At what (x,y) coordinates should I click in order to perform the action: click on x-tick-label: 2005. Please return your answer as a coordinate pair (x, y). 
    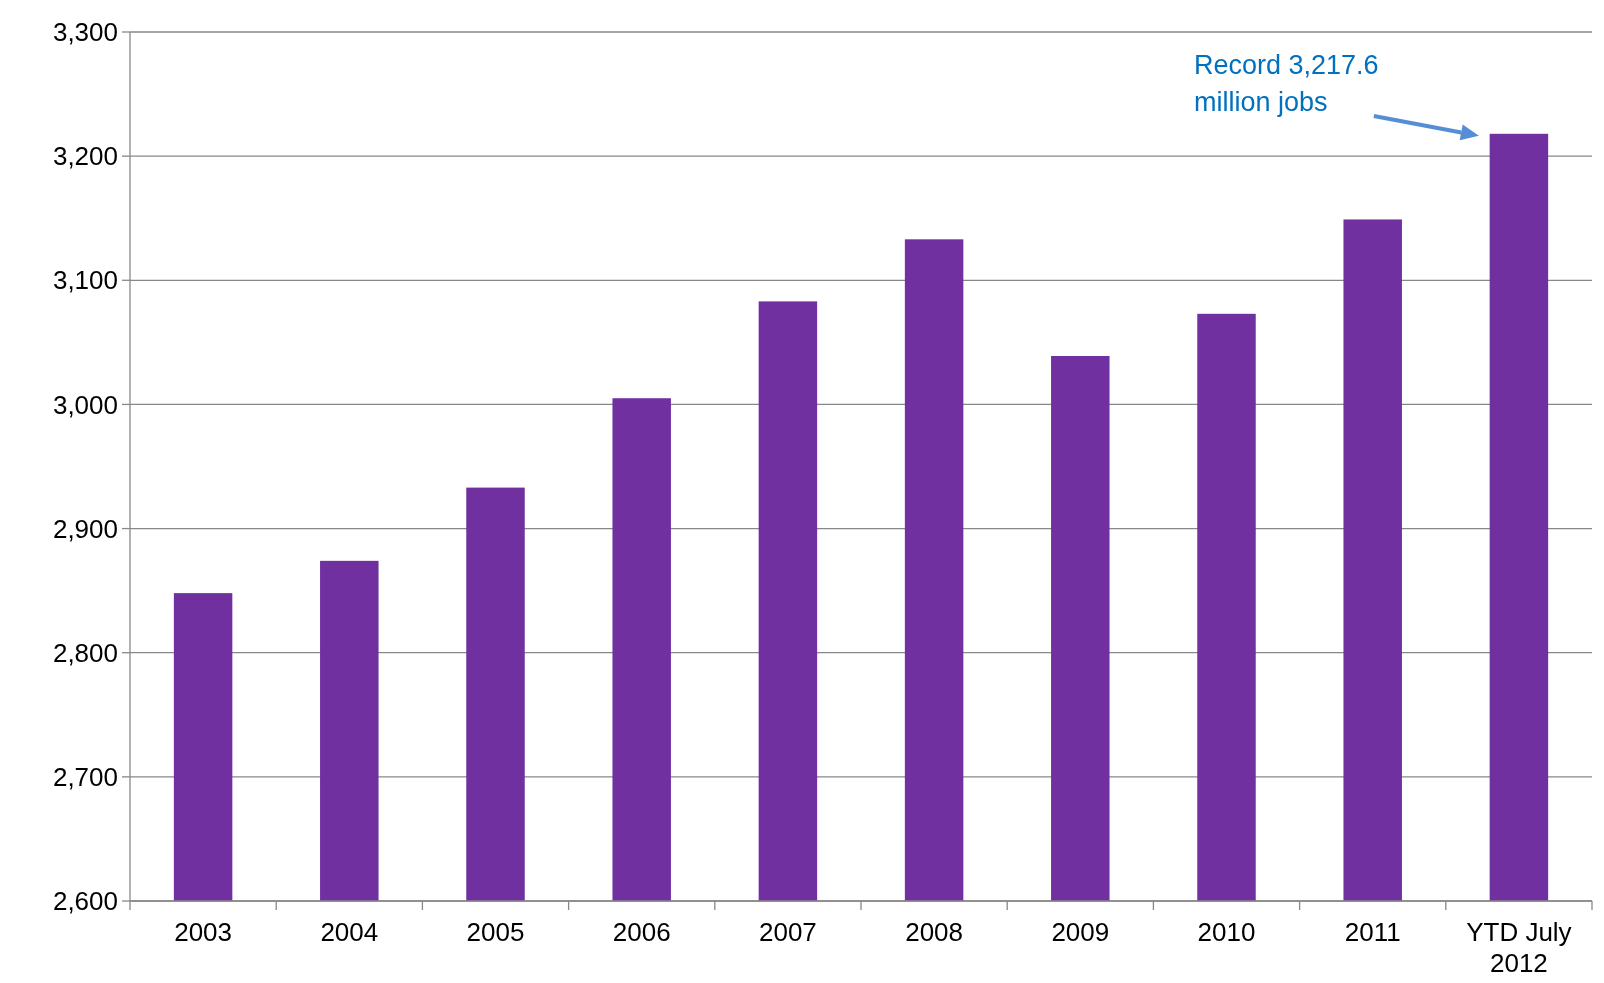
    Looking at the image, I should click on (495, 932).